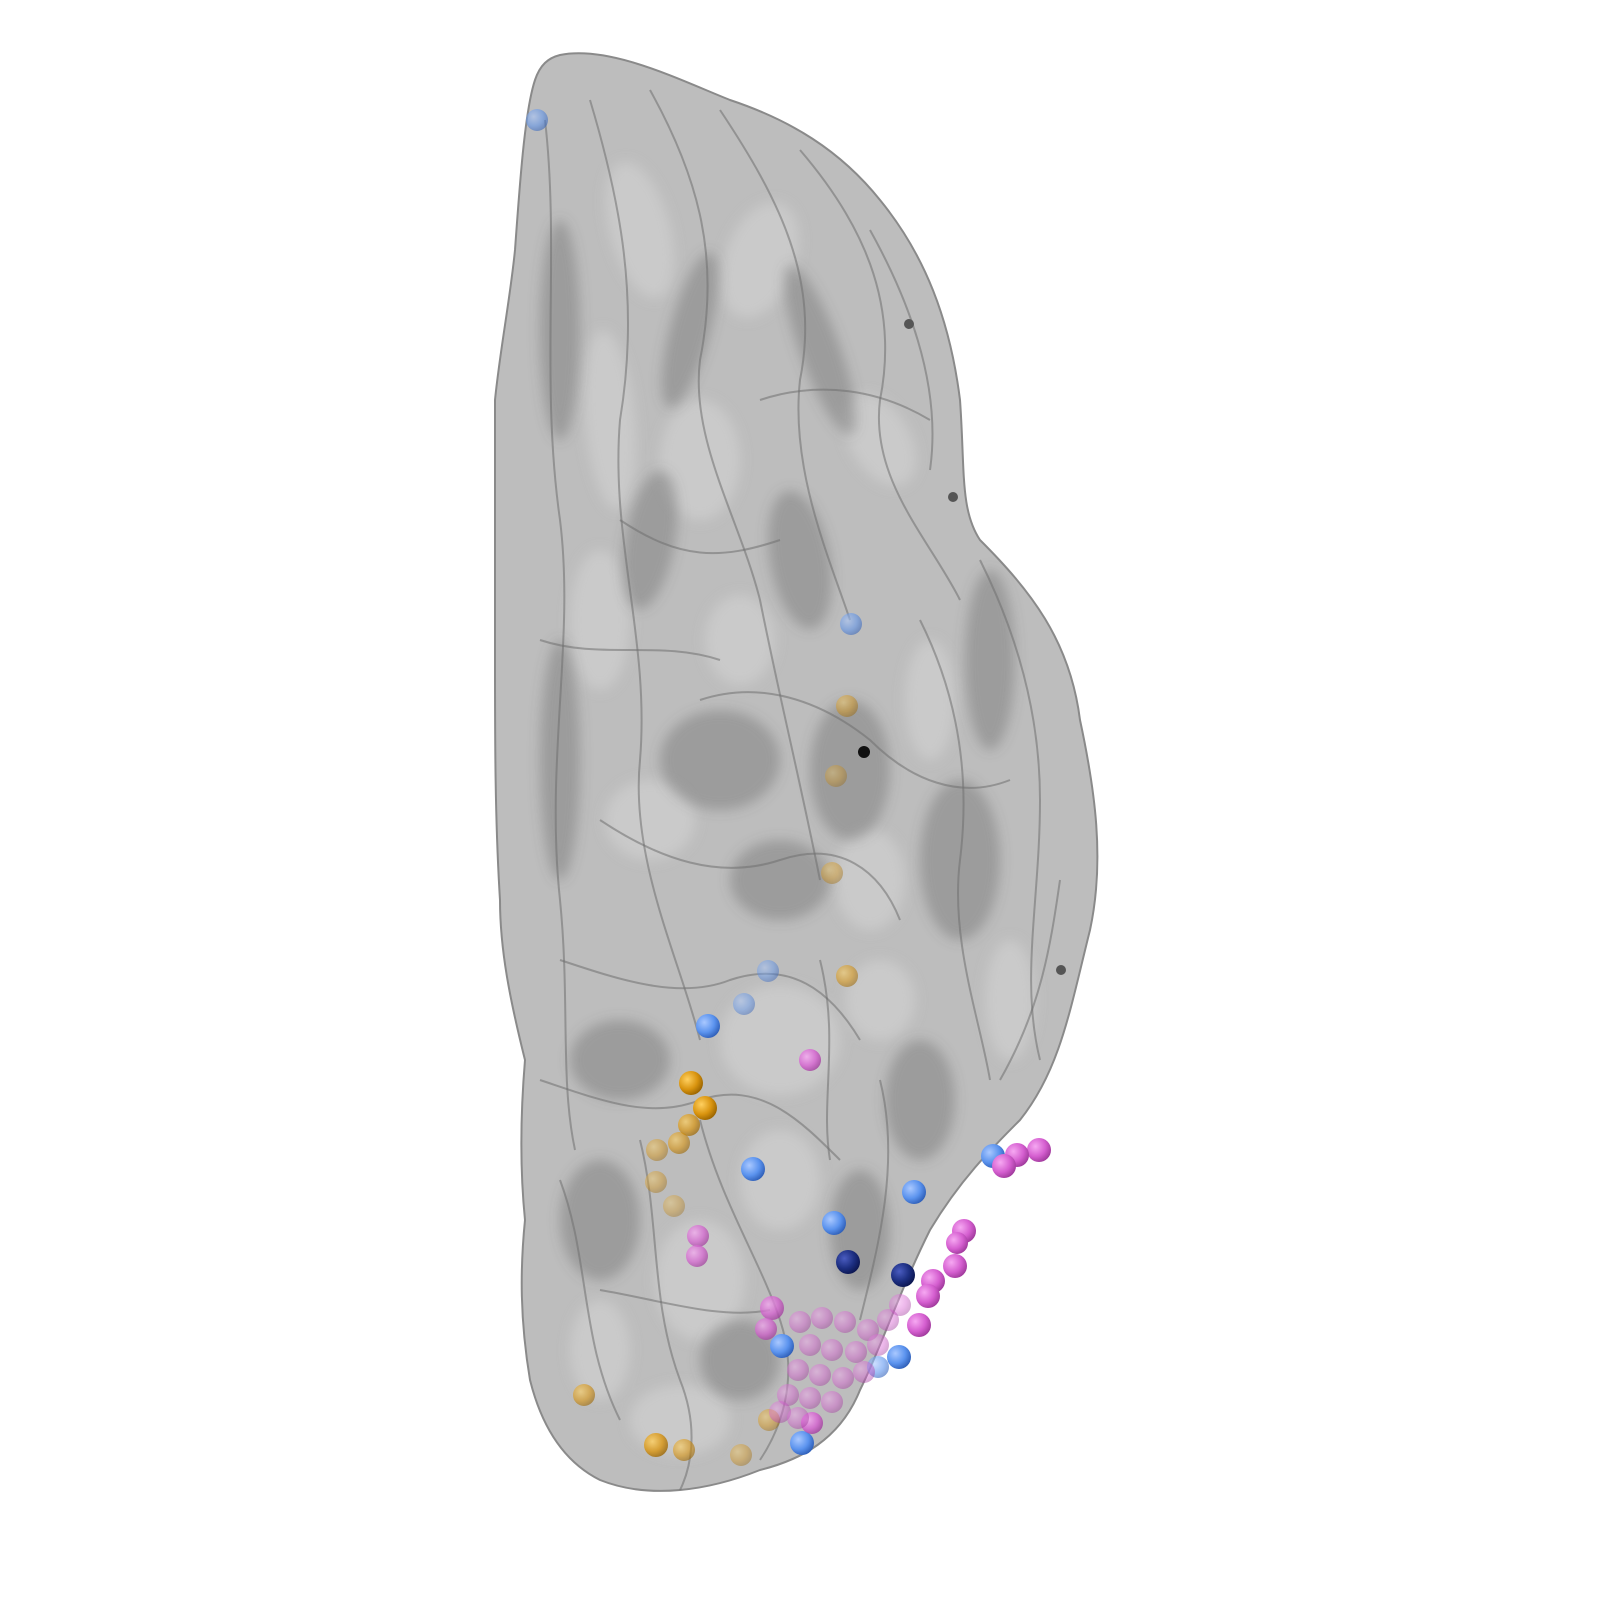 Image resolution: width=1600 pixels, height=1600 pixels. I want to click on electrode-group-orange, so click(715, 1080).